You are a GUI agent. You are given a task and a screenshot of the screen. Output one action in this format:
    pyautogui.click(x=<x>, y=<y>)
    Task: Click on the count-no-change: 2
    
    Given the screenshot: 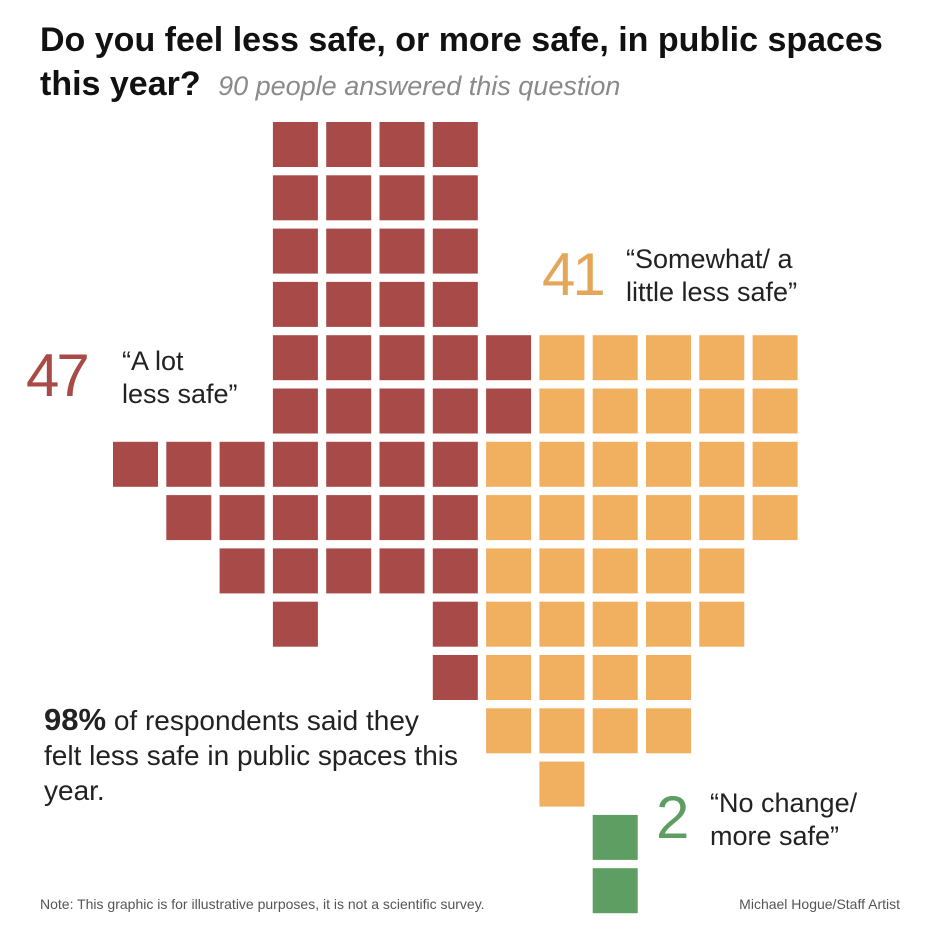 What is the action you would take?
    pyautogui.click(x=672, y=817)
    